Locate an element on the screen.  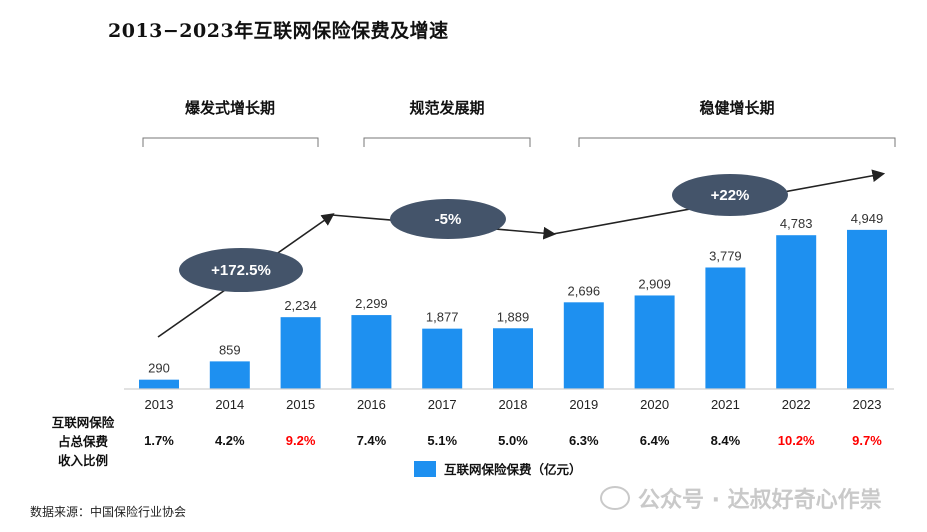
bar-value-label: 859 is located at coordinates (230, 349).